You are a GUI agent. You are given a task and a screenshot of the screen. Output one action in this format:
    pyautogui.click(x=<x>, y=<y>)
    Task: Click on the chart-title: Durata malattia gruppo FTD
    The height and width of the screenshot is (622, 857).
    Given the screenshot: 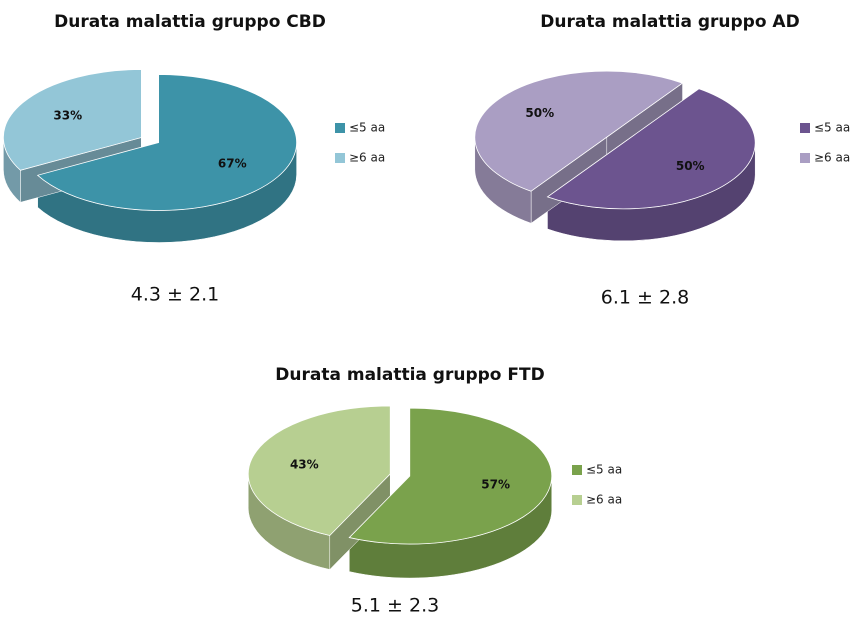 What is the action you would take?
    pyautogui.click(x=409, y=375)
    